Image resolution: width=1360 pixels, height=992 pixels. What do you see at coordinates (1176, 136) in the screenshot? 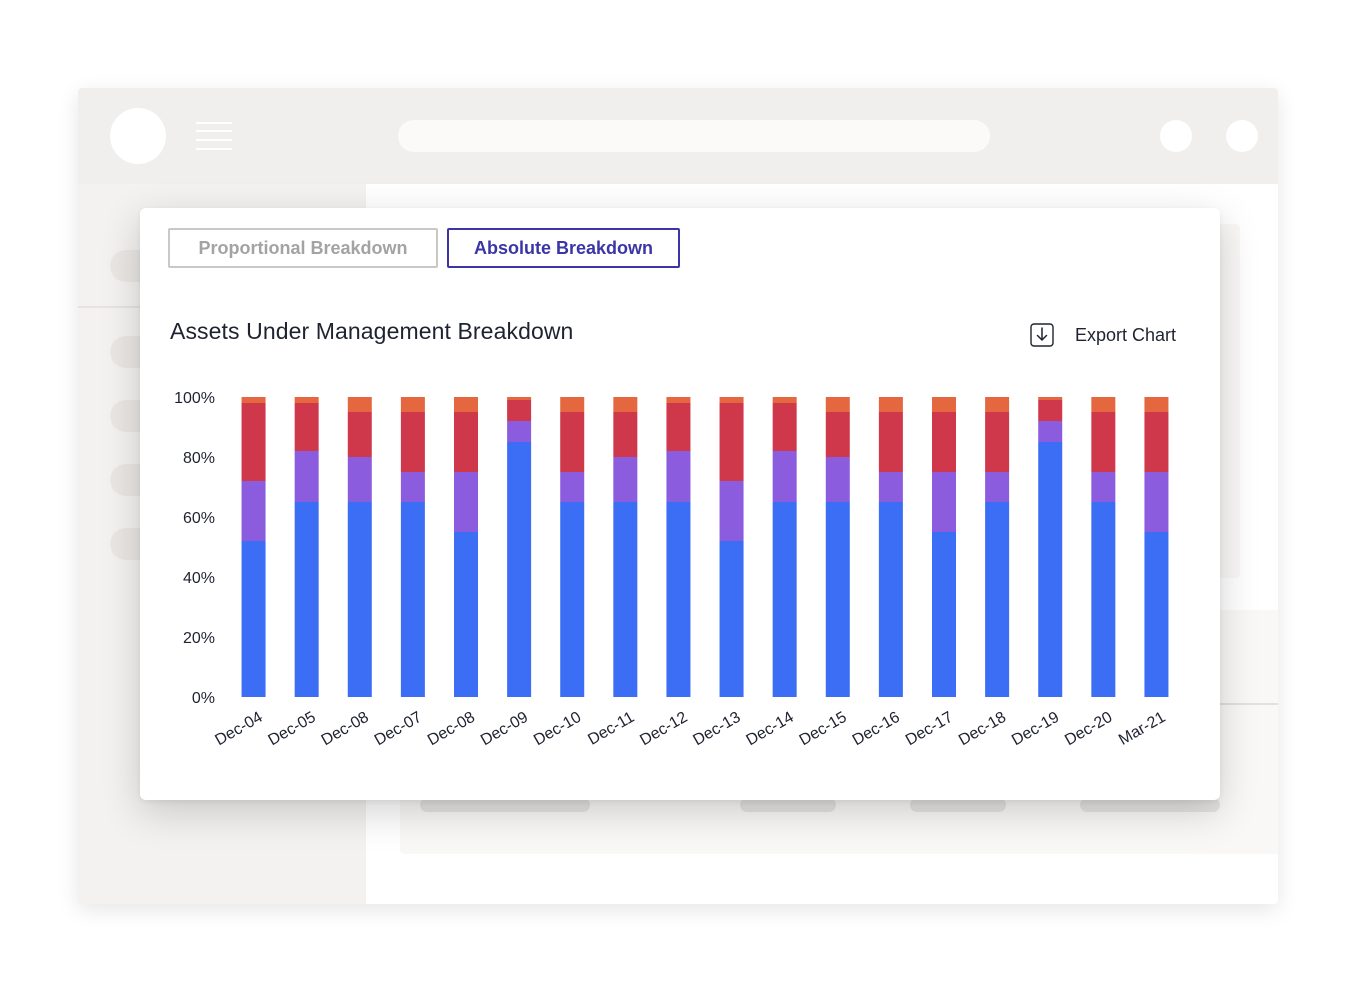
I see `header-action-button` at bounding box center [1176, 136].